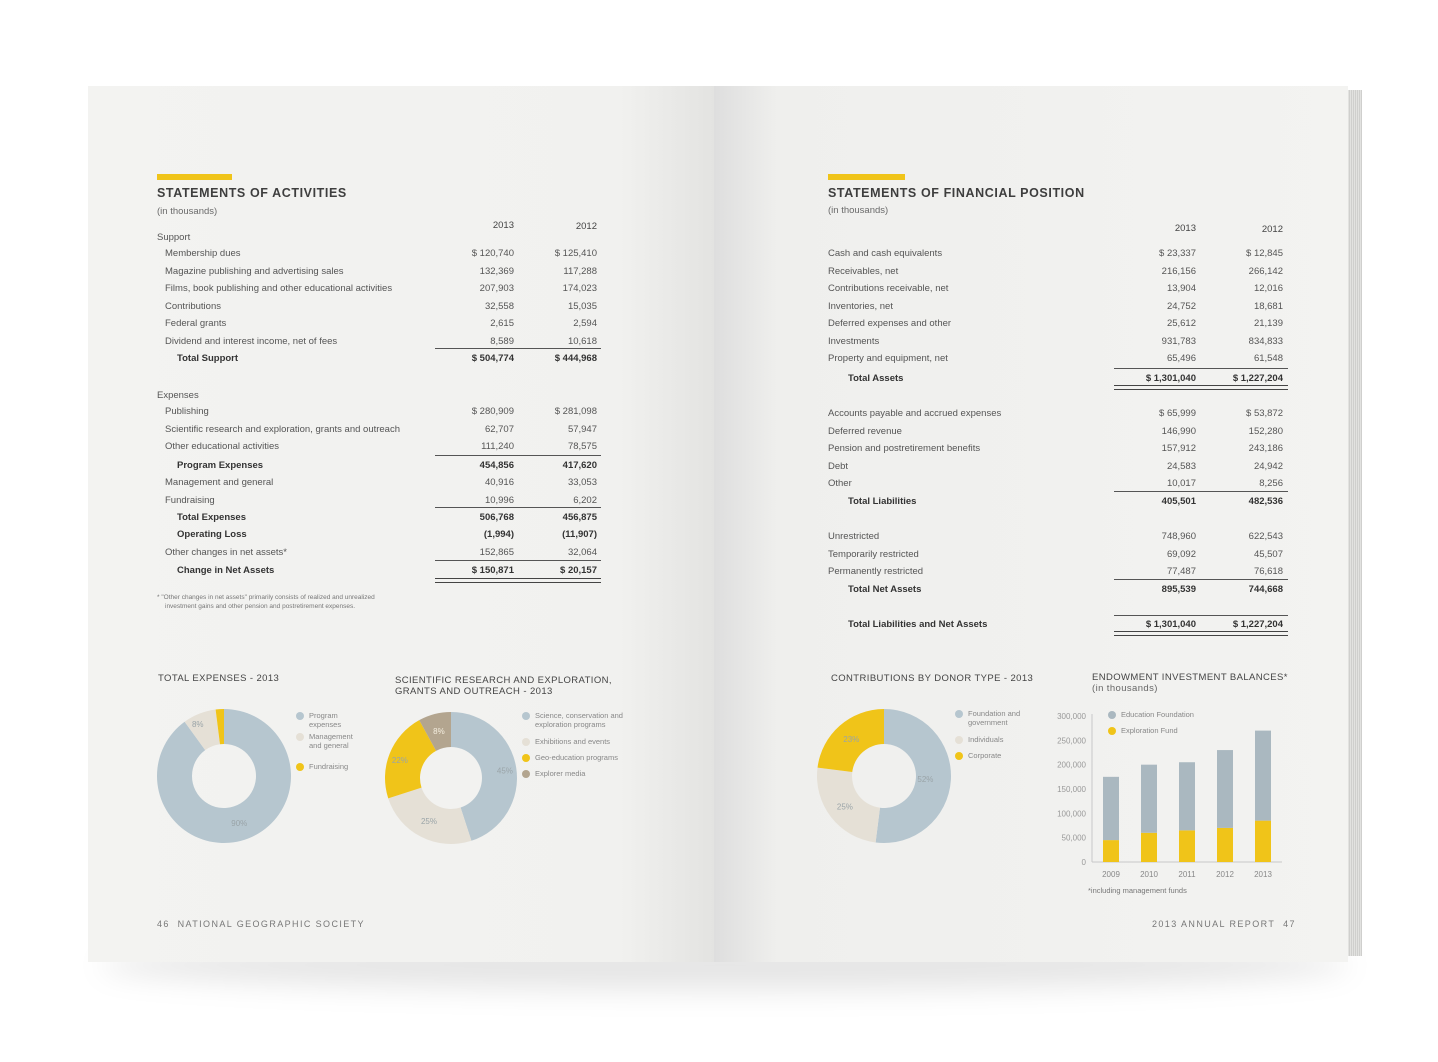 This screenshot has height=1062, width=1438. Describe the element at coordinates (492, 253) in the screenshot. I see `value-2013: $ 120,740` at that location.